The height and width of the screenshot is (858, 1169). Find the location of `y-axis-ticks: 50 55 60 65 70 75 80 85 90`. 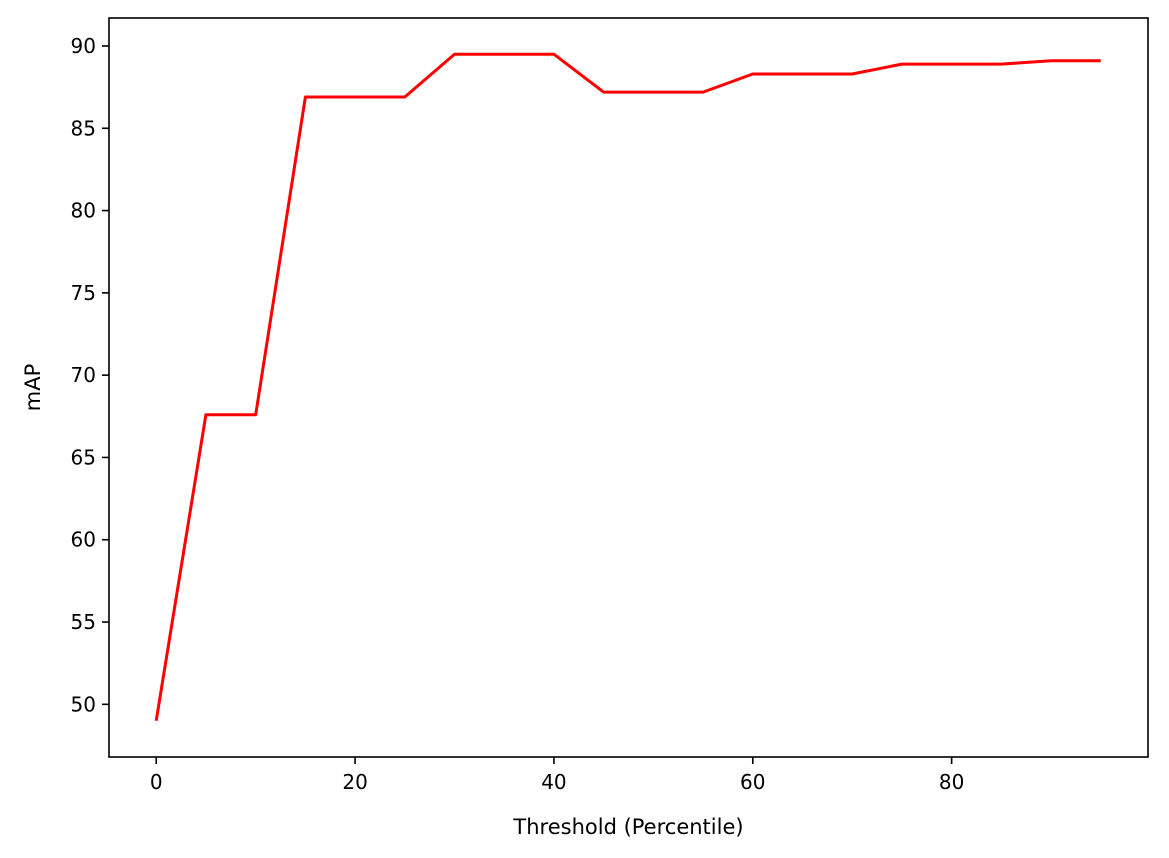

y-axis-ticks: 50 55 60 65 70 75 80 85 90 is located at coordinates (90, 375).